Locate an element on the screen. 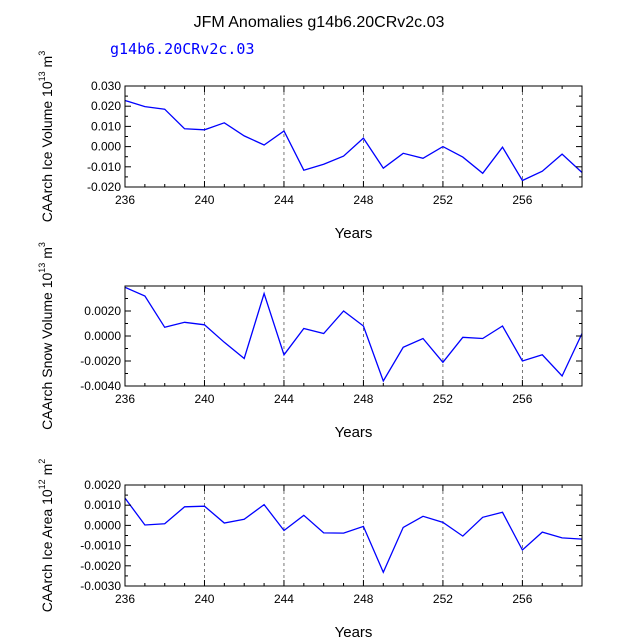  y-tick-label: -0.010 is located at coordinates (104, 167).